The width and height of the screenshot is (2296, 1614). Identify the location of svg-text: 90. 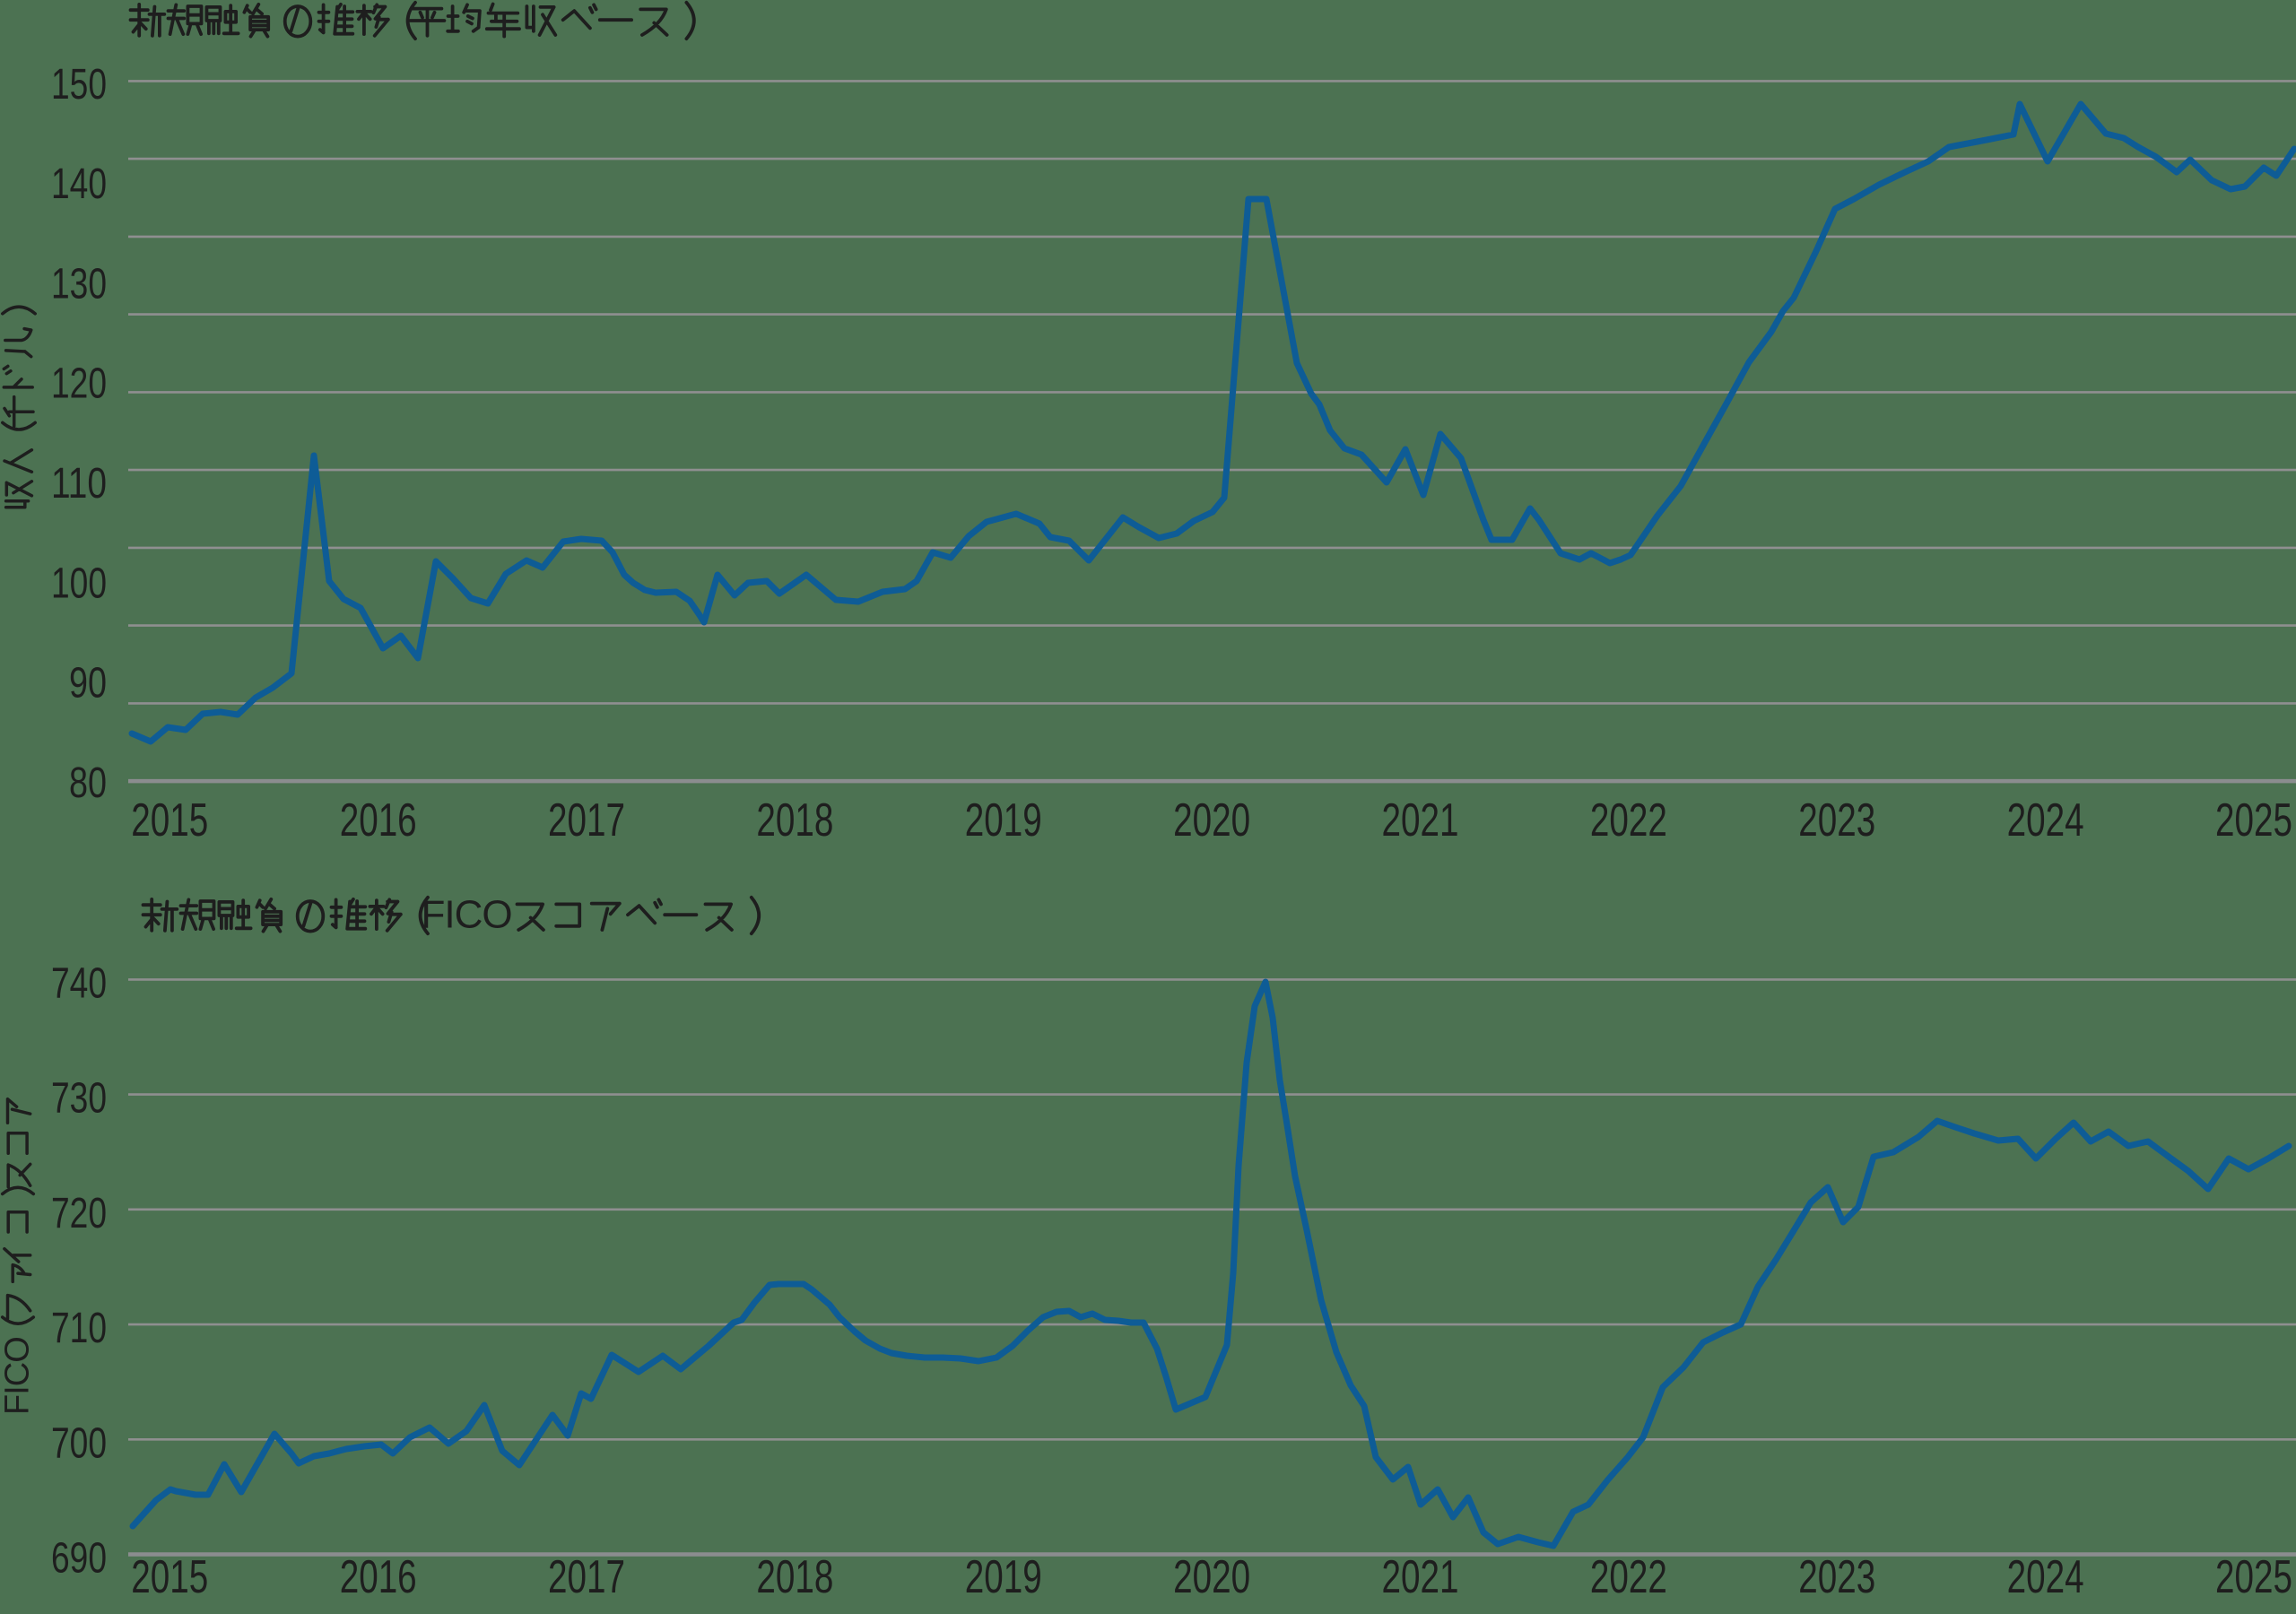
(88, 683).